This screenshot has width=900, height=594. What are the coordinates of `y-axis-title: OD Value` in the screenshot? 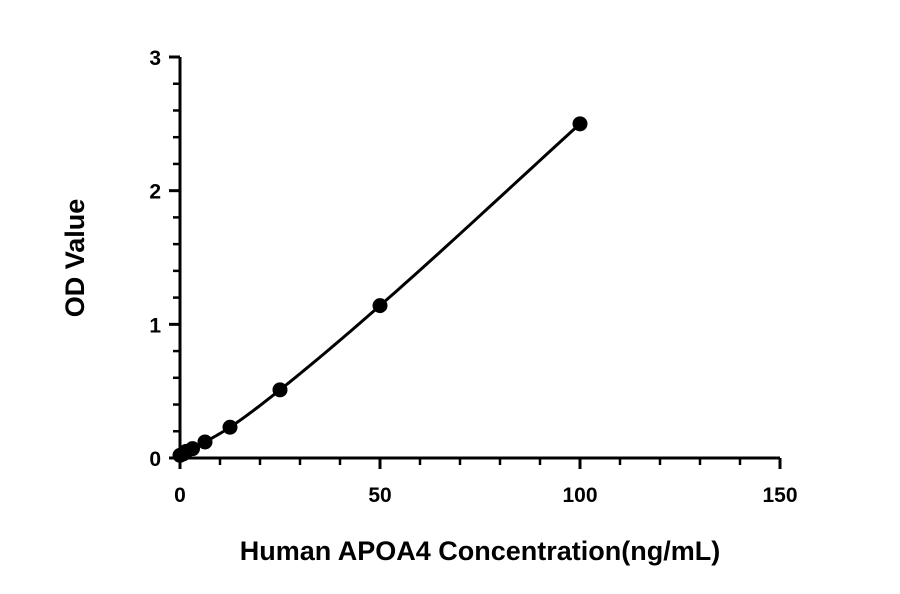 It's located at (75, 258).